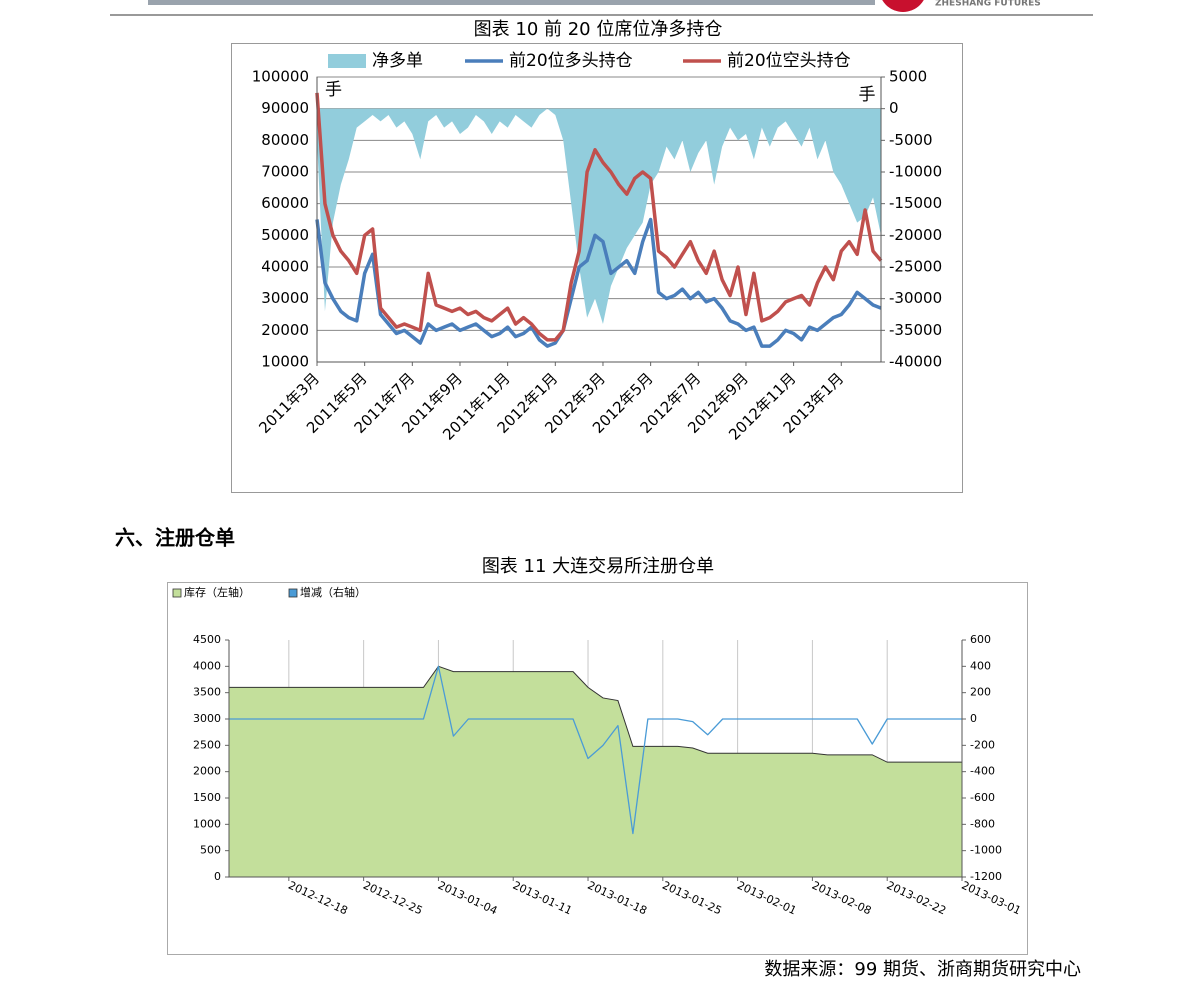 This screenshot has width=1191, height=1002. Describe the element at coordinates (915, 330) in the screenshot. I see `y2-tick-label: -35000` at that location.